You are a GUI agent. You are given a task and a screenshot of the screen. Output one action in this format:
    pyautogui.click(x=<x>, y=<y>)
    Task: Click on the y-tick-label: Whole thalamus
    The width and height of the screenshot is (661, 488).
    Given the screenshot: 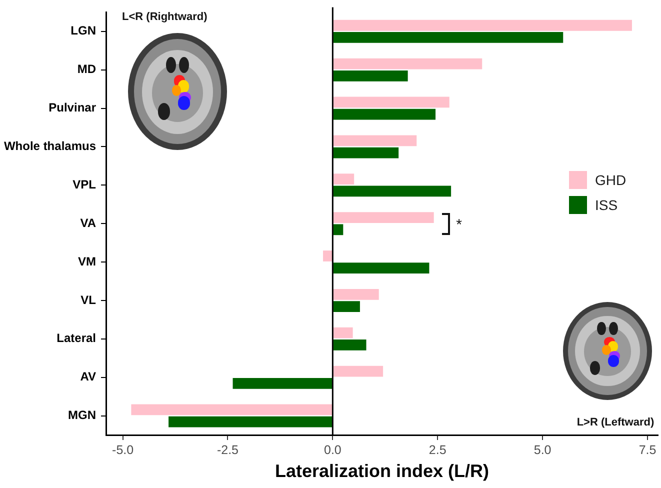 What is the action you would take?
    pyautogui.click(x=50, y=146)
    